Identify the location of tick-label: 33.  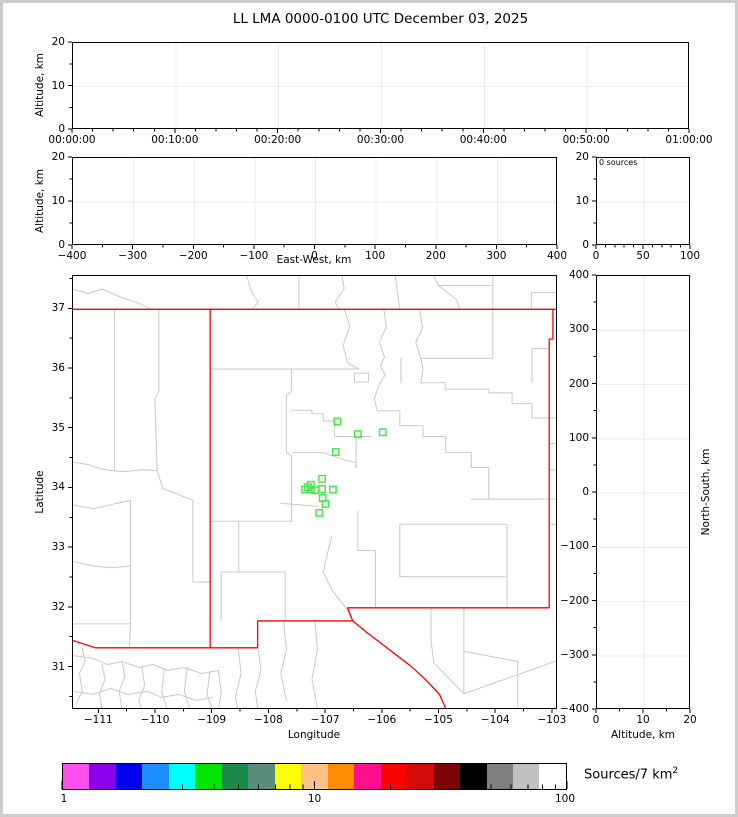
(58, 546).